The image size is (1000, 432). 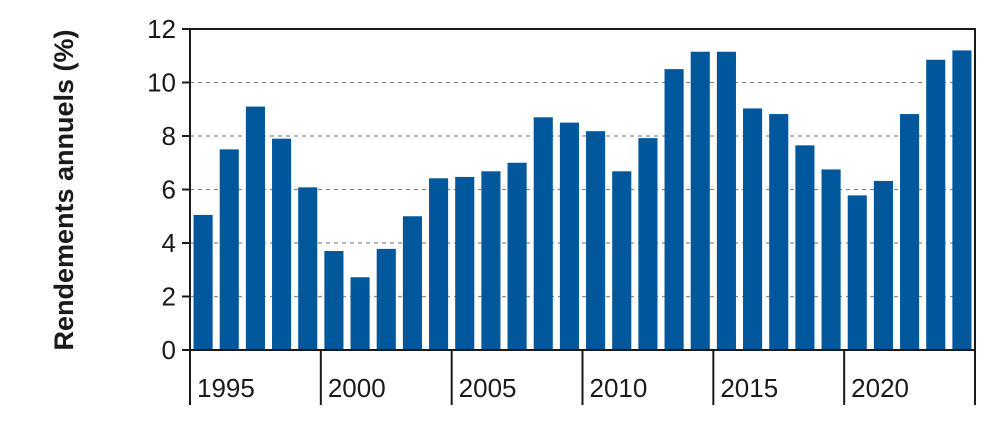 What do you see at coordinates (779, 232) in the screenshot?
I see `bar-2016` at bounding box center [779, 232].